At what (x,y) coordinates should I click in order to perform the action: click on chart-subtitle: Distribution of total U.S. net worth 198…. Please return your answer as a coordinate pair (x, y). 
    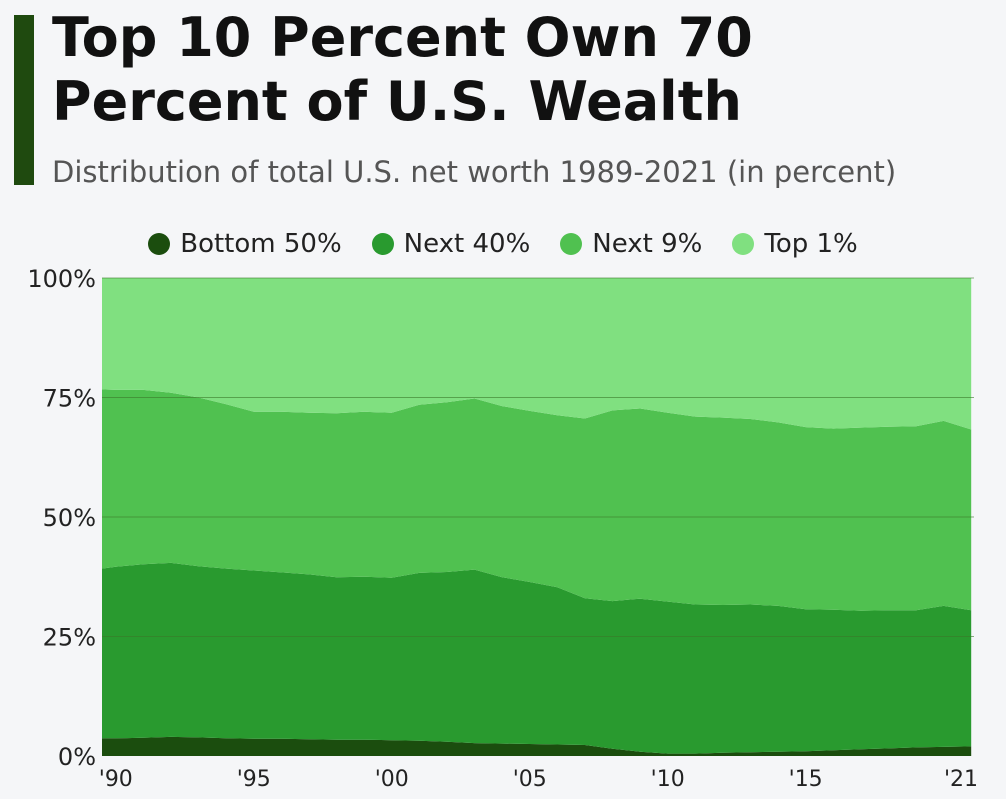
    Looking at the image, I should click on (474, 172).